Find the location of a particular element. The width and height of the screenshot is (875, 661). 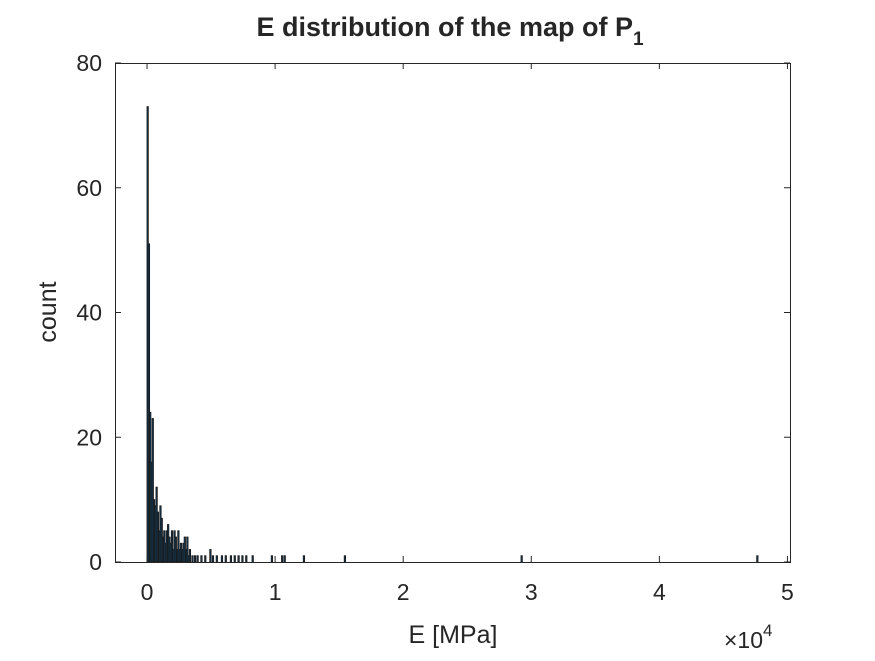

y-tick-label: 0 is located at coordinates (95, 562).